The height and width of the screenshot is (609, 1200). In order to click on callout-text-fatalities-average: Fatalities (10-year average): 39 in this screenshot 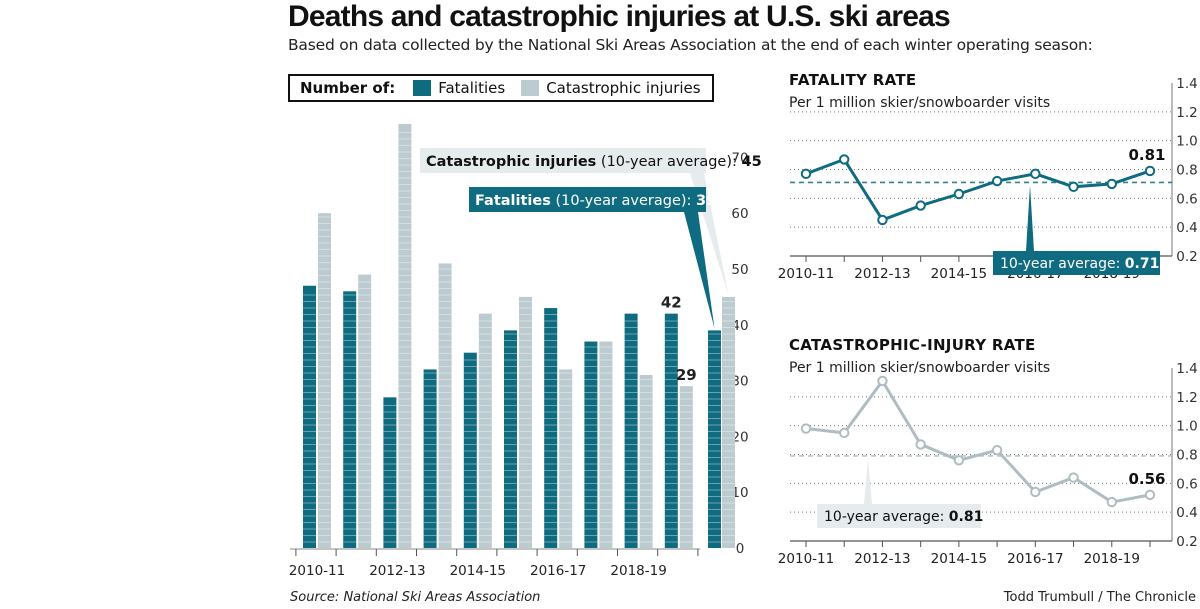, I will do `click(595, 201)`.